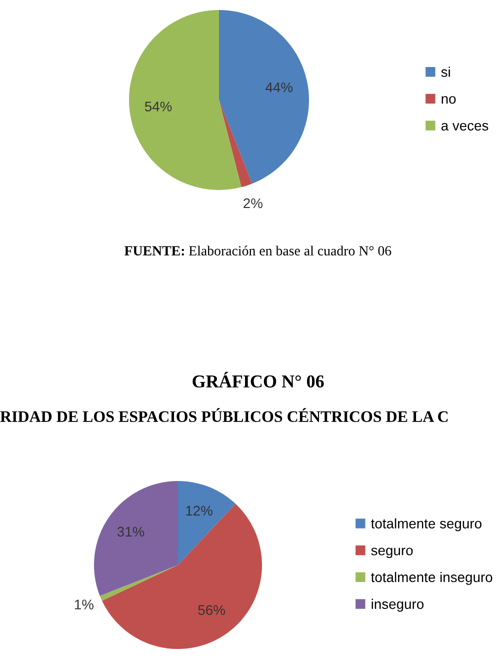 This screenshot has height=665, width=504. What do you see at coordinates (253, 203) in the screenshot?
I see `data-label: 2%` at bounding box center [253, 203].